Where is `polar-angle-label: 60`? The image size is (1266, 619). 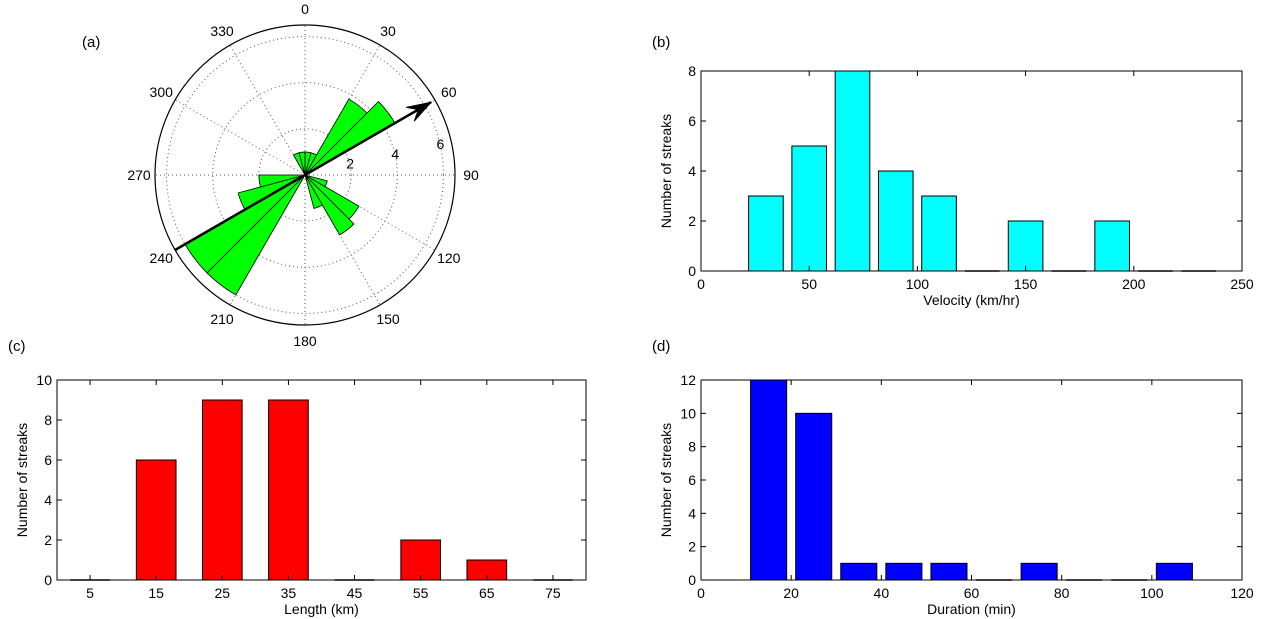
polar-angle-label: 60 is located at coordinates (449, 92).